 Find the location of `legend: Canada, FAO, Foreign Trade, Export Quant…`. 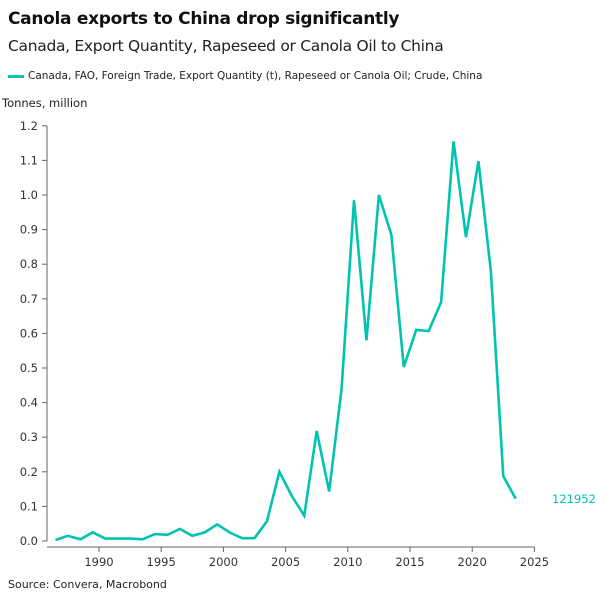

legend: Canada, FAO, Foreign Trade, Export Quant… is located at coordinates (245, 76).